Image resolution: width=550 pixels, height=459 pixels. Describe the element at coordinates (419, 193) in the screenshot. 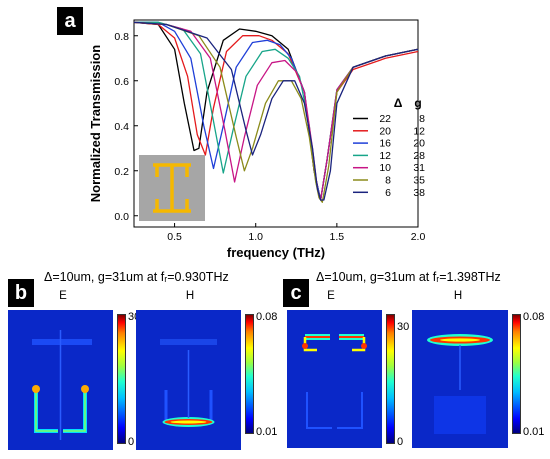

I see `legend-g-6: 38` at that location.